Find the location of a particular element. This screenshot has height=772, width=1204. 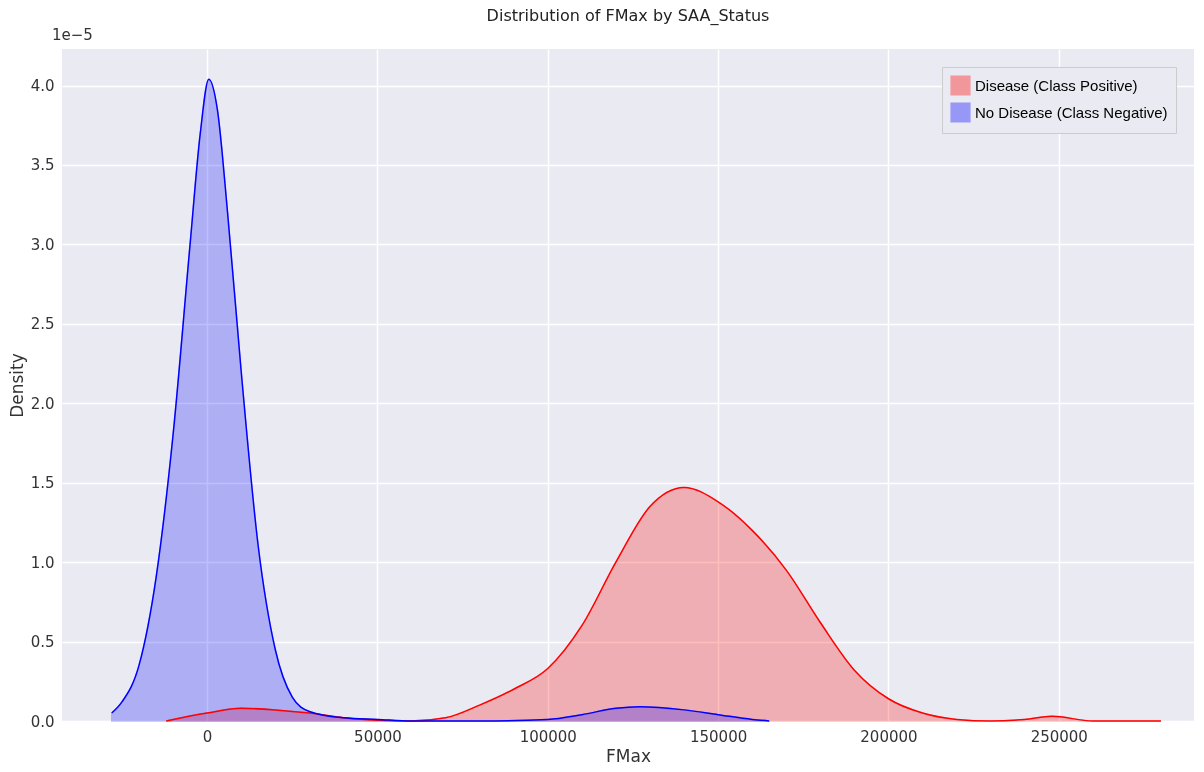

x-tick-label: 200000 is located at coordinates (889, 736).